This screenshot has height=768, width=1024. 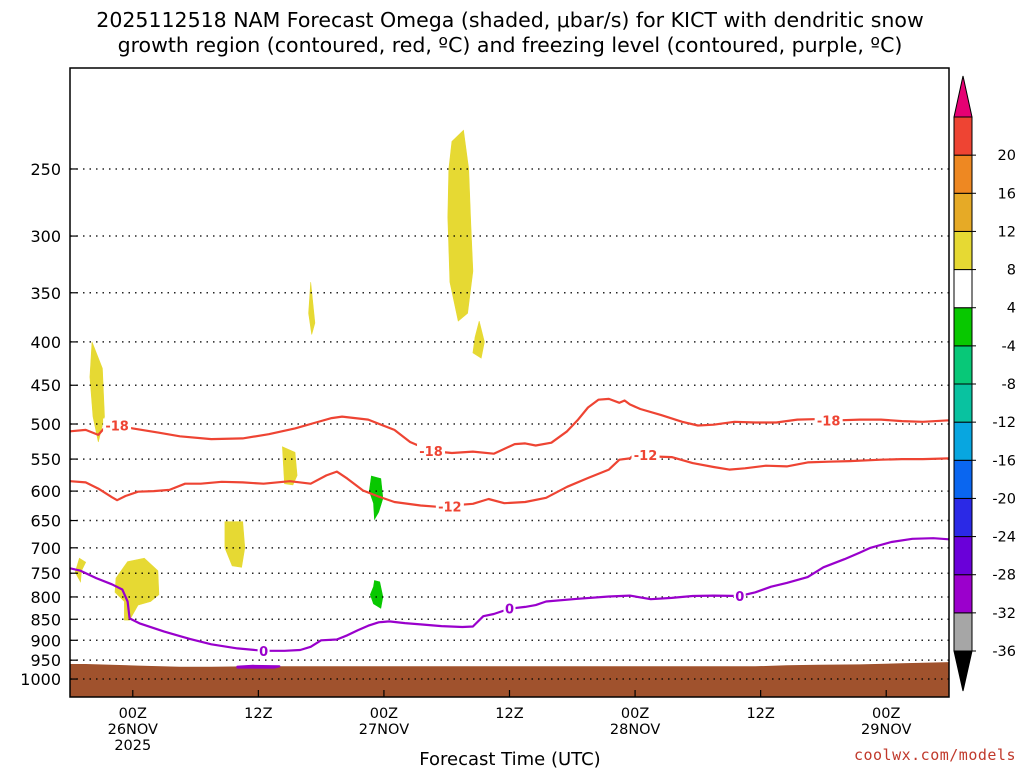 I want to click on y-tick-label-900: 900, so click(x=45, y=640).